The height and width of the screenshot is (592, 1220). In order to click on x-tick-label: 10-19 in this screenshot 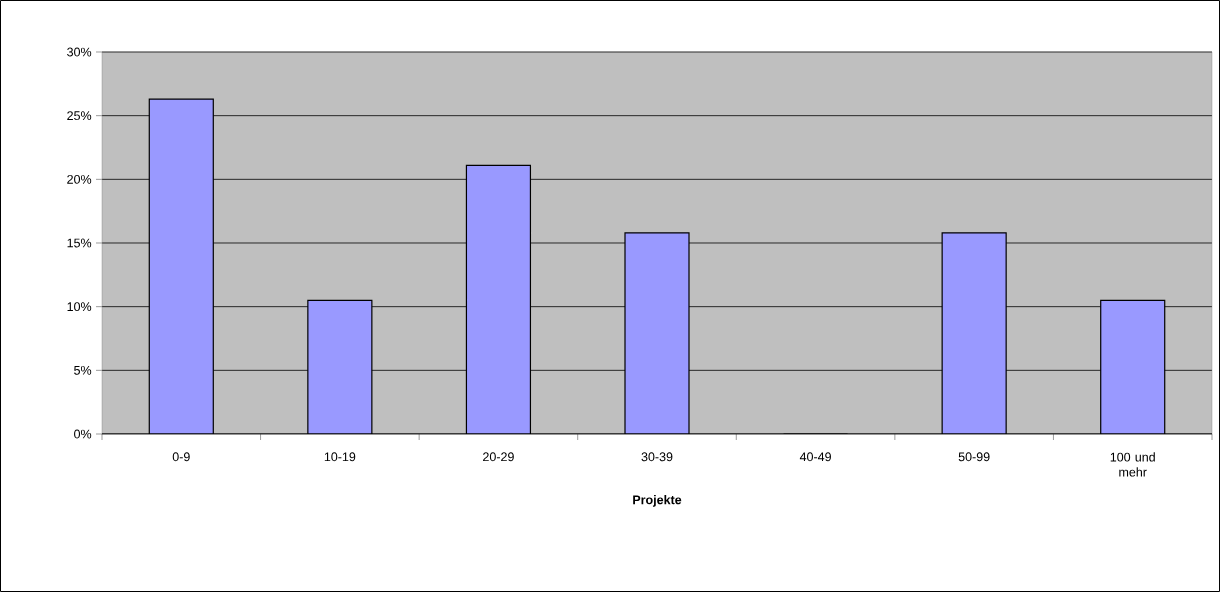, I will do `click(340, 457)`.